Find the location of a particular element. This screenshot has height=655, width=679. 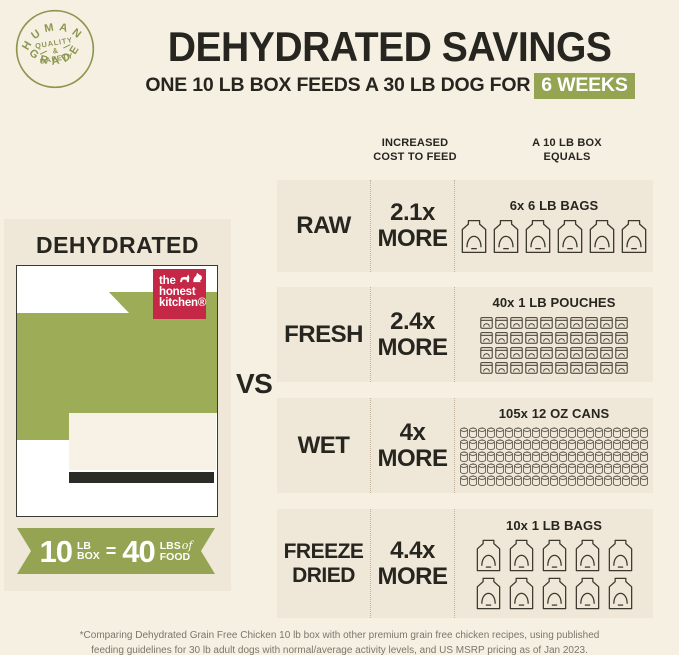

can-icon-grid is located at coordinates (554, 456).